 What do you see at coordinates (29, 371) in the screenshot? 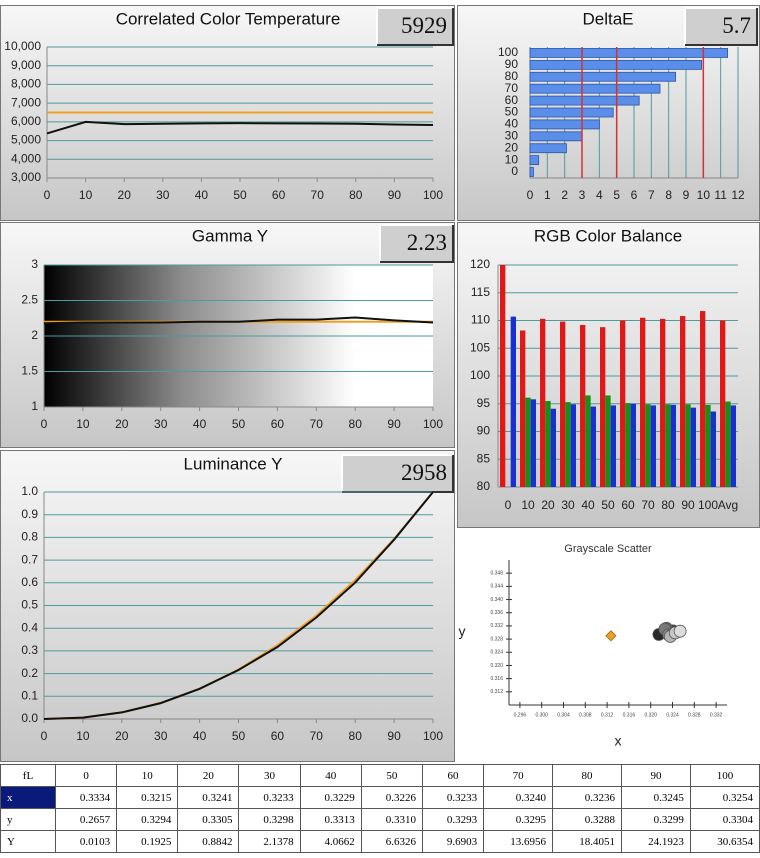
I see `y-tick-label: 1.5` at bounding box center [29, 371].